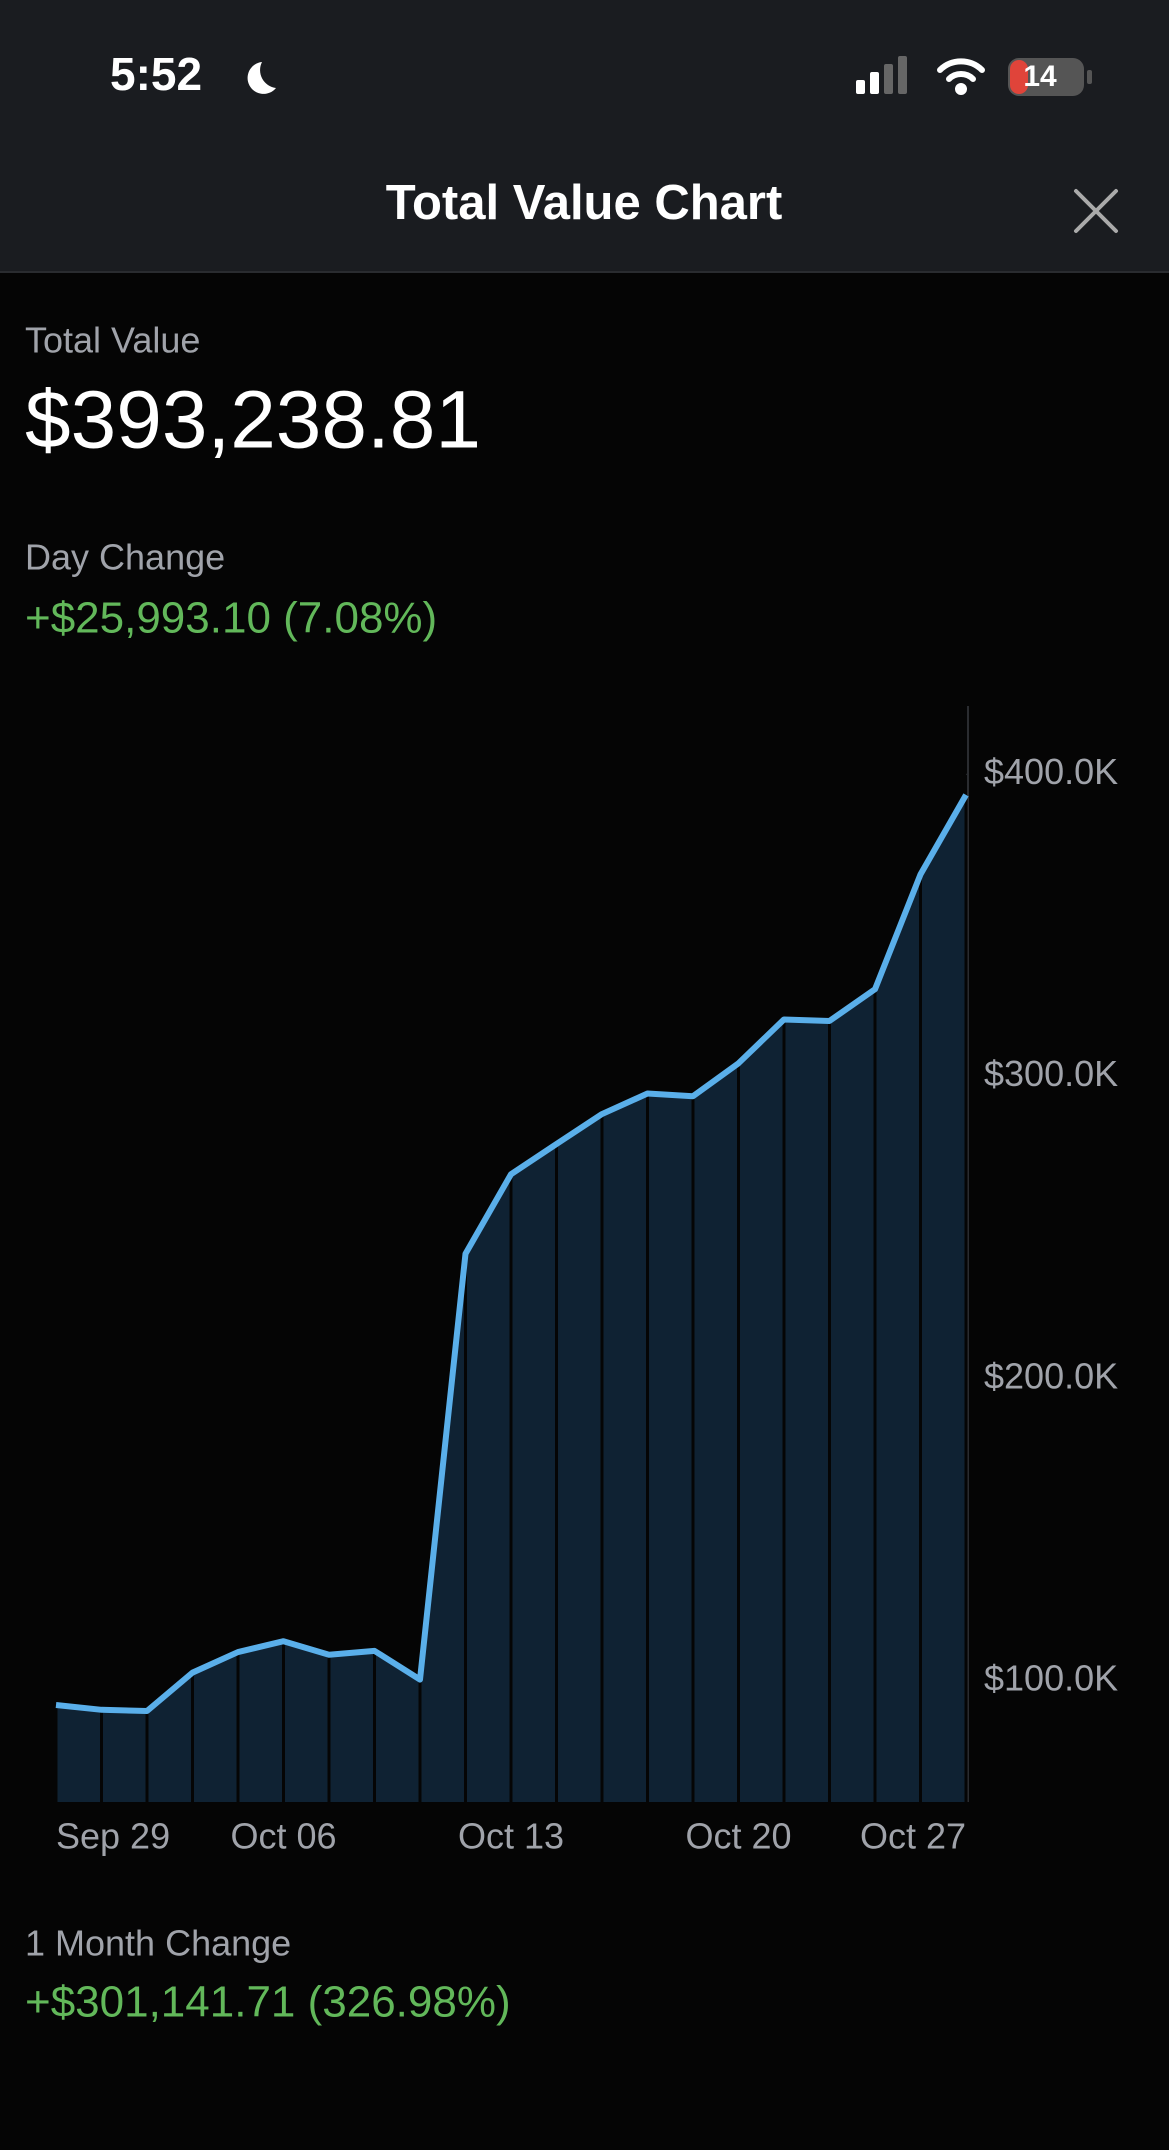 The image size is (1169, 2150). Describe the element at coordinates (913, 1836) in the screenshot. I see `x-tick-label: Oct 27` at that location.